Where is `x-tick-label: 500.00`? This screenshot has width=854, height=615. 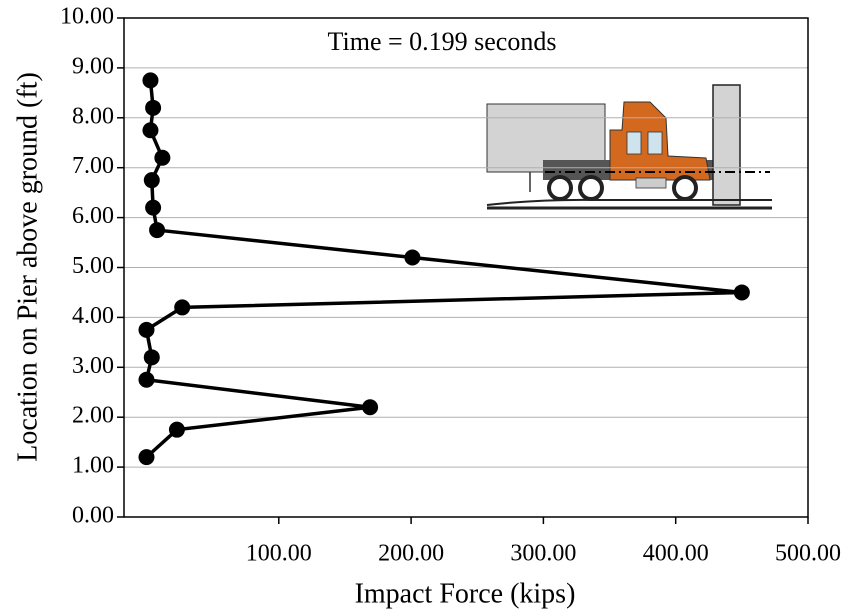 x-tick-label: 500.00 is located at coordinates (808, 554).